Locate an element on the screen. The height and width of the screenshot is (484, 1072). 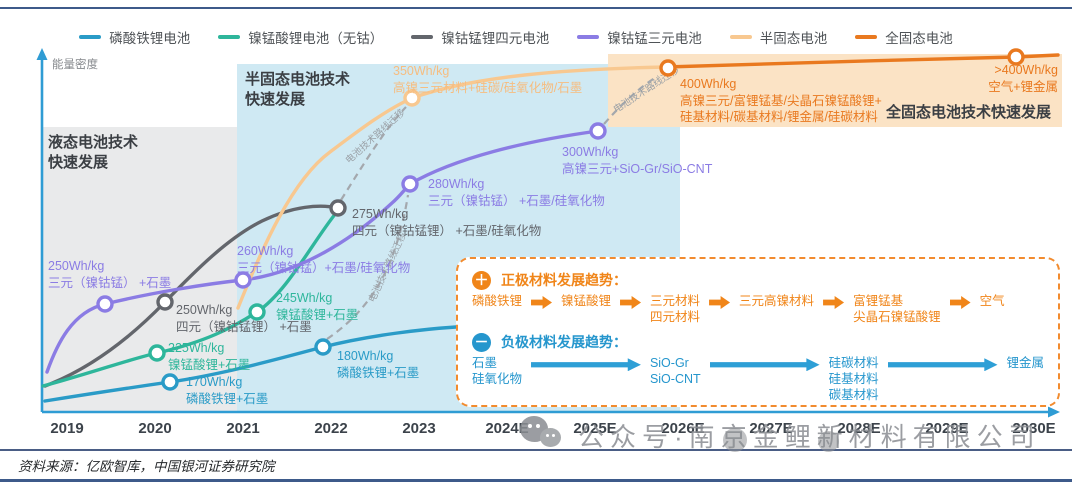
top-border-line is located at coordinates (536, 8).